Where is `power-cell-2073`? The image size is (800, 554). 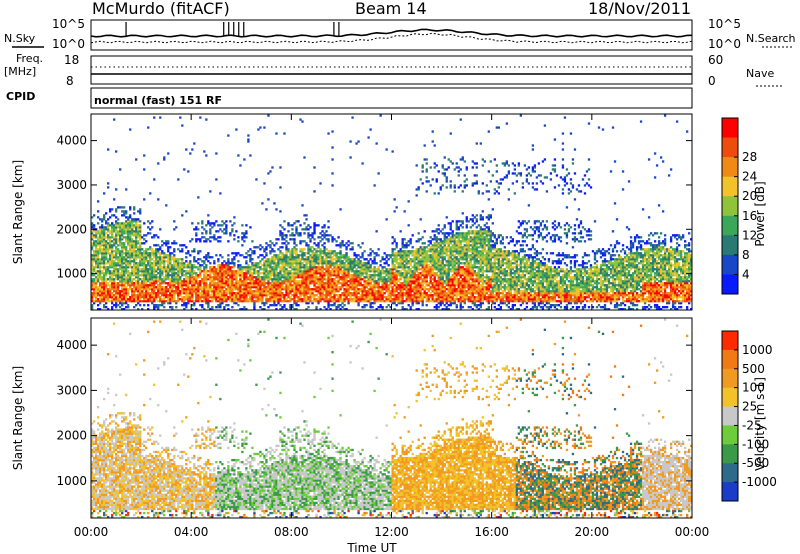 power-cell-2073 is located at coordinates (228, 281).